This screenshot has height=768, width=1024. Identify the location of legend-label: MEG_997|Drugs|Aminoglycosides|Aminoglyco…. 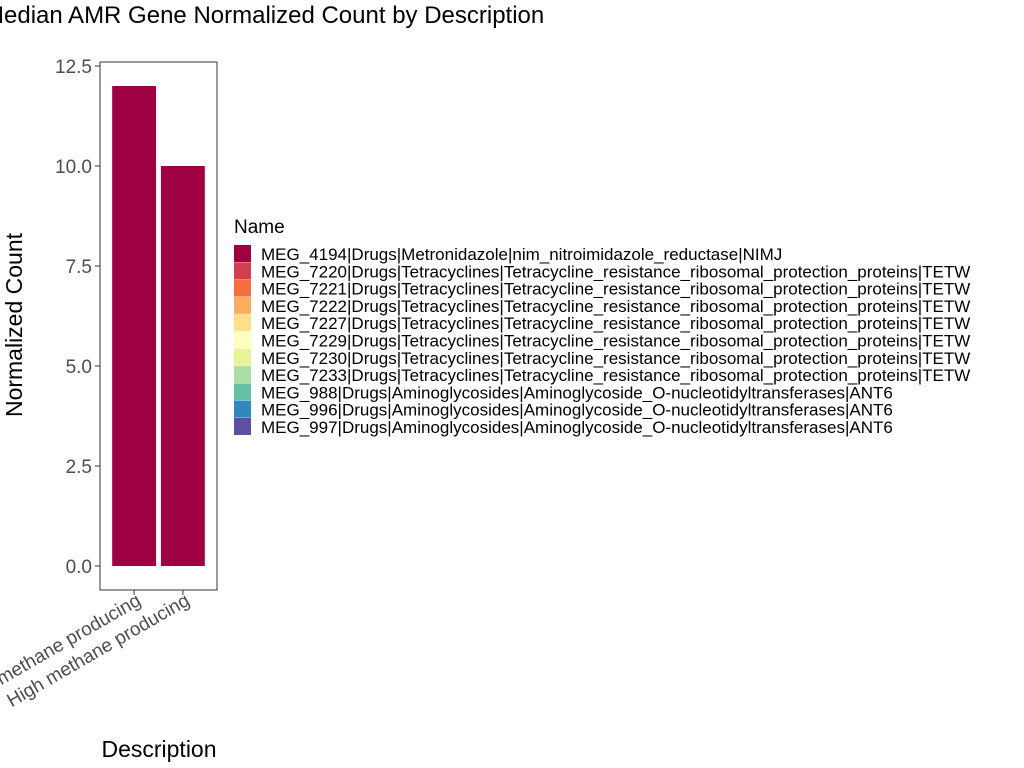
(577, 427).